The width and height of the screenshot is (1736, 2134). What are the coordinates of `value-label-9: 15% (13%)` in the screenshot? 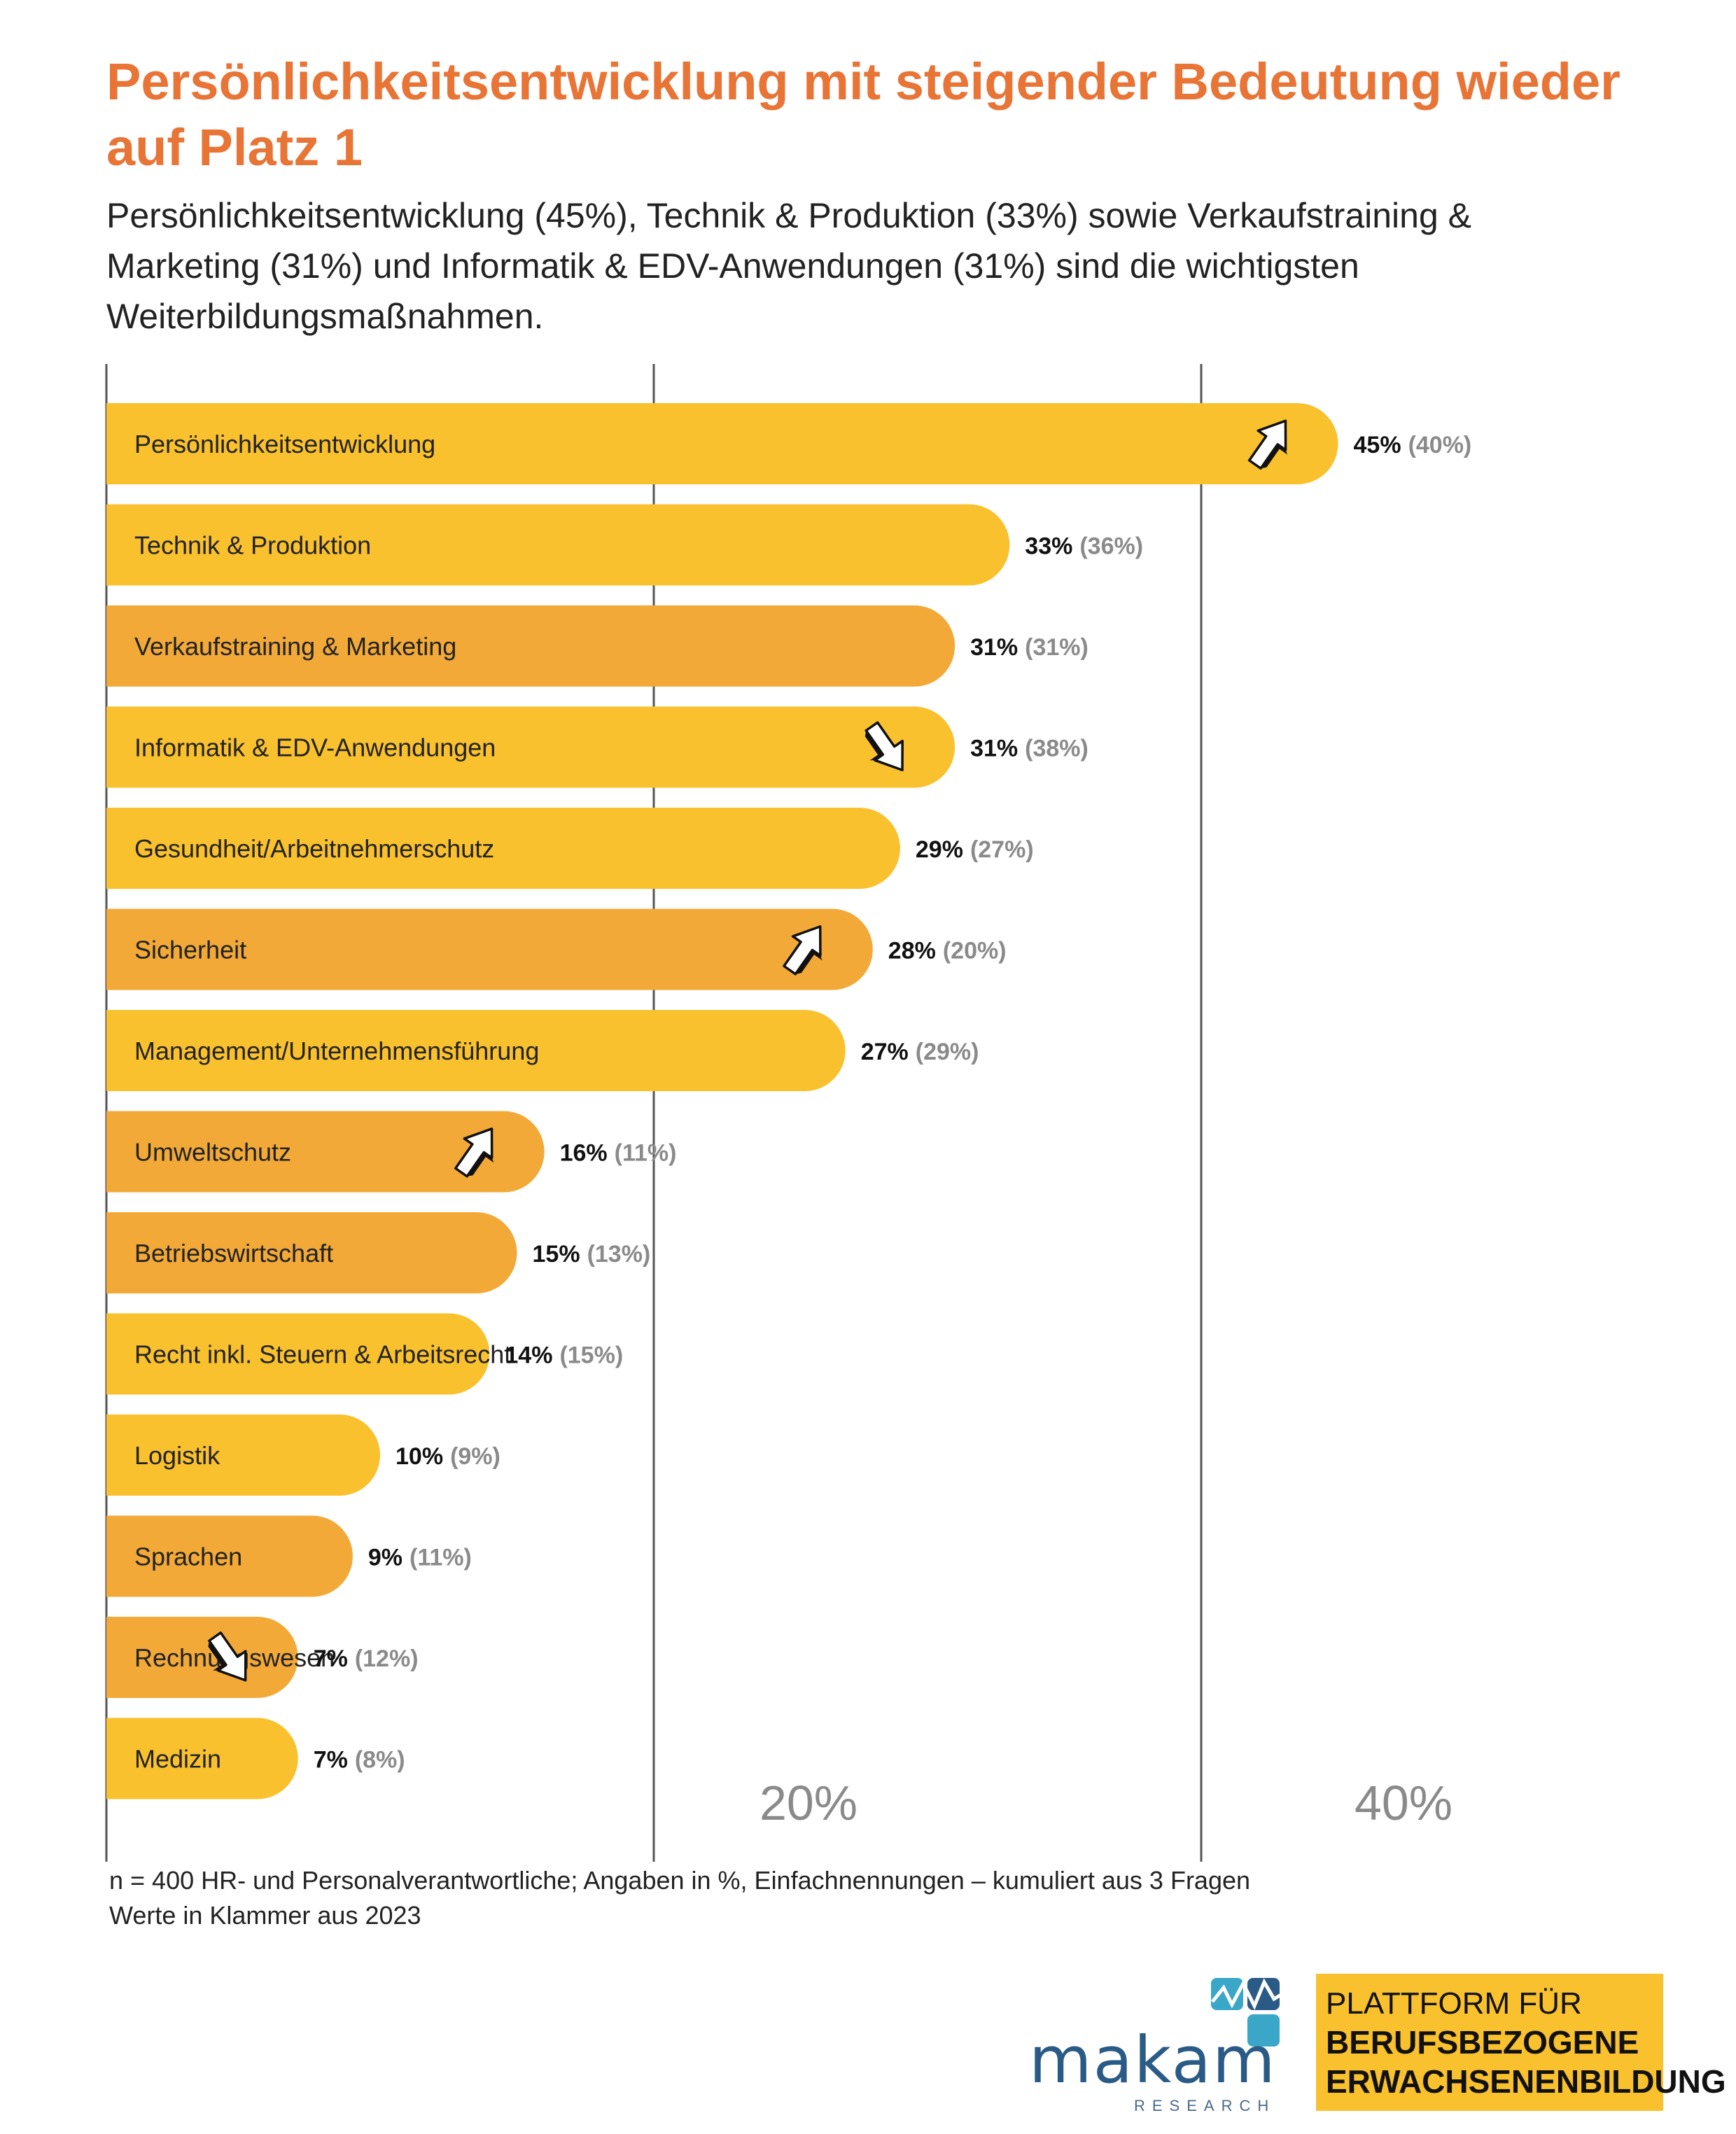 It's located at (592, 1254).